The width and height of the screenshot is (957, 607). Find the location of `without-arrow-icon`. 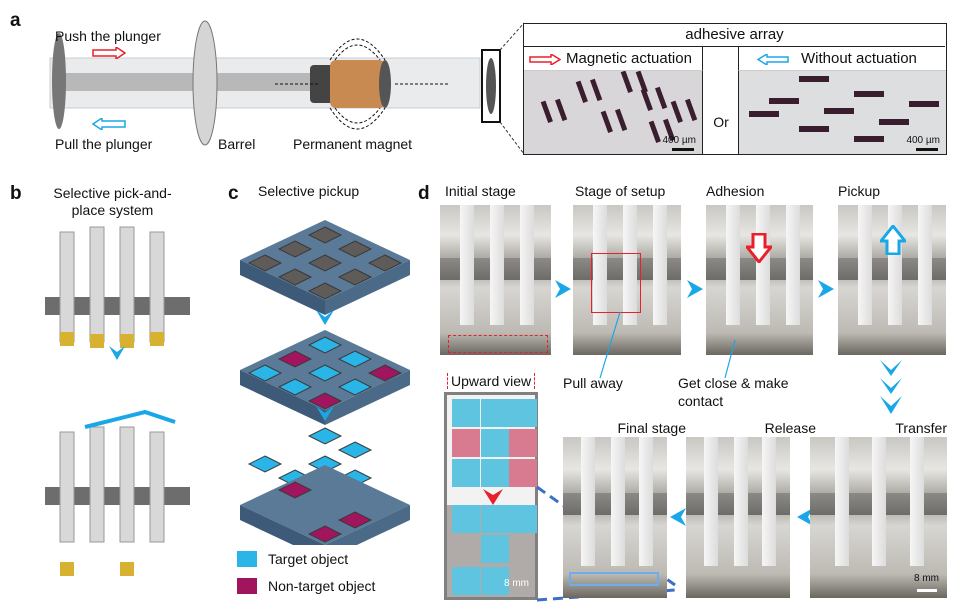

without-arrow-icon is located at coordinates (773, 59).